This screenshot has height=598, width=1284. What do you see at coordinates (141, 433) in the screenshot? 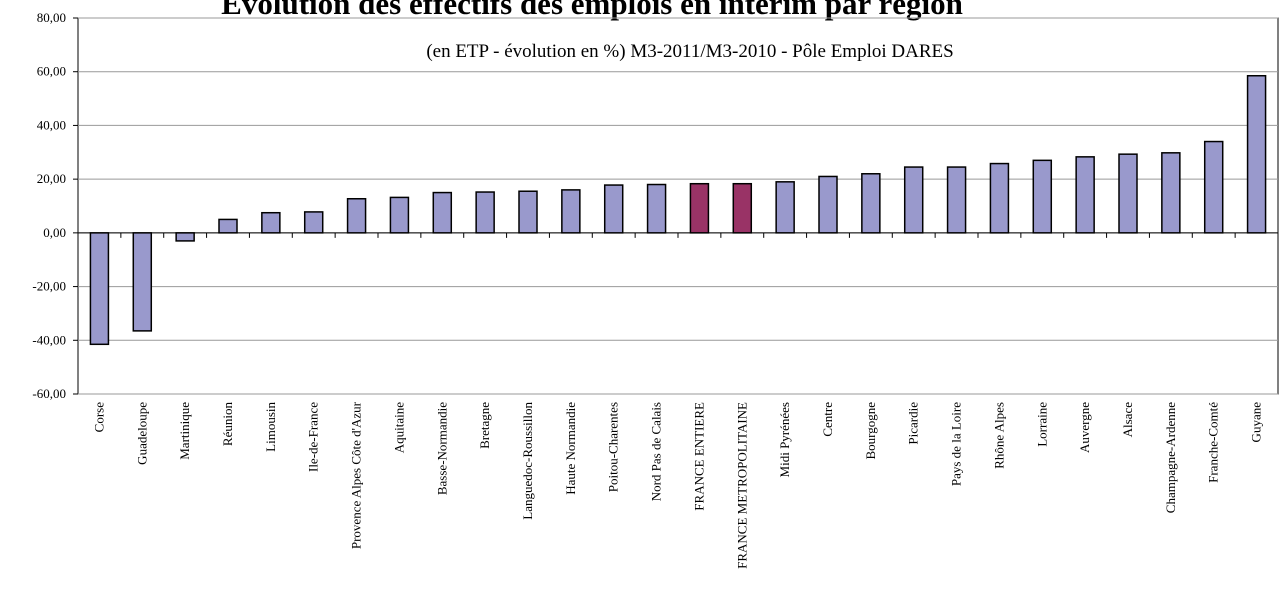
I see `x-tick-label: Guadeloupe` at bounding box center [141, 433].